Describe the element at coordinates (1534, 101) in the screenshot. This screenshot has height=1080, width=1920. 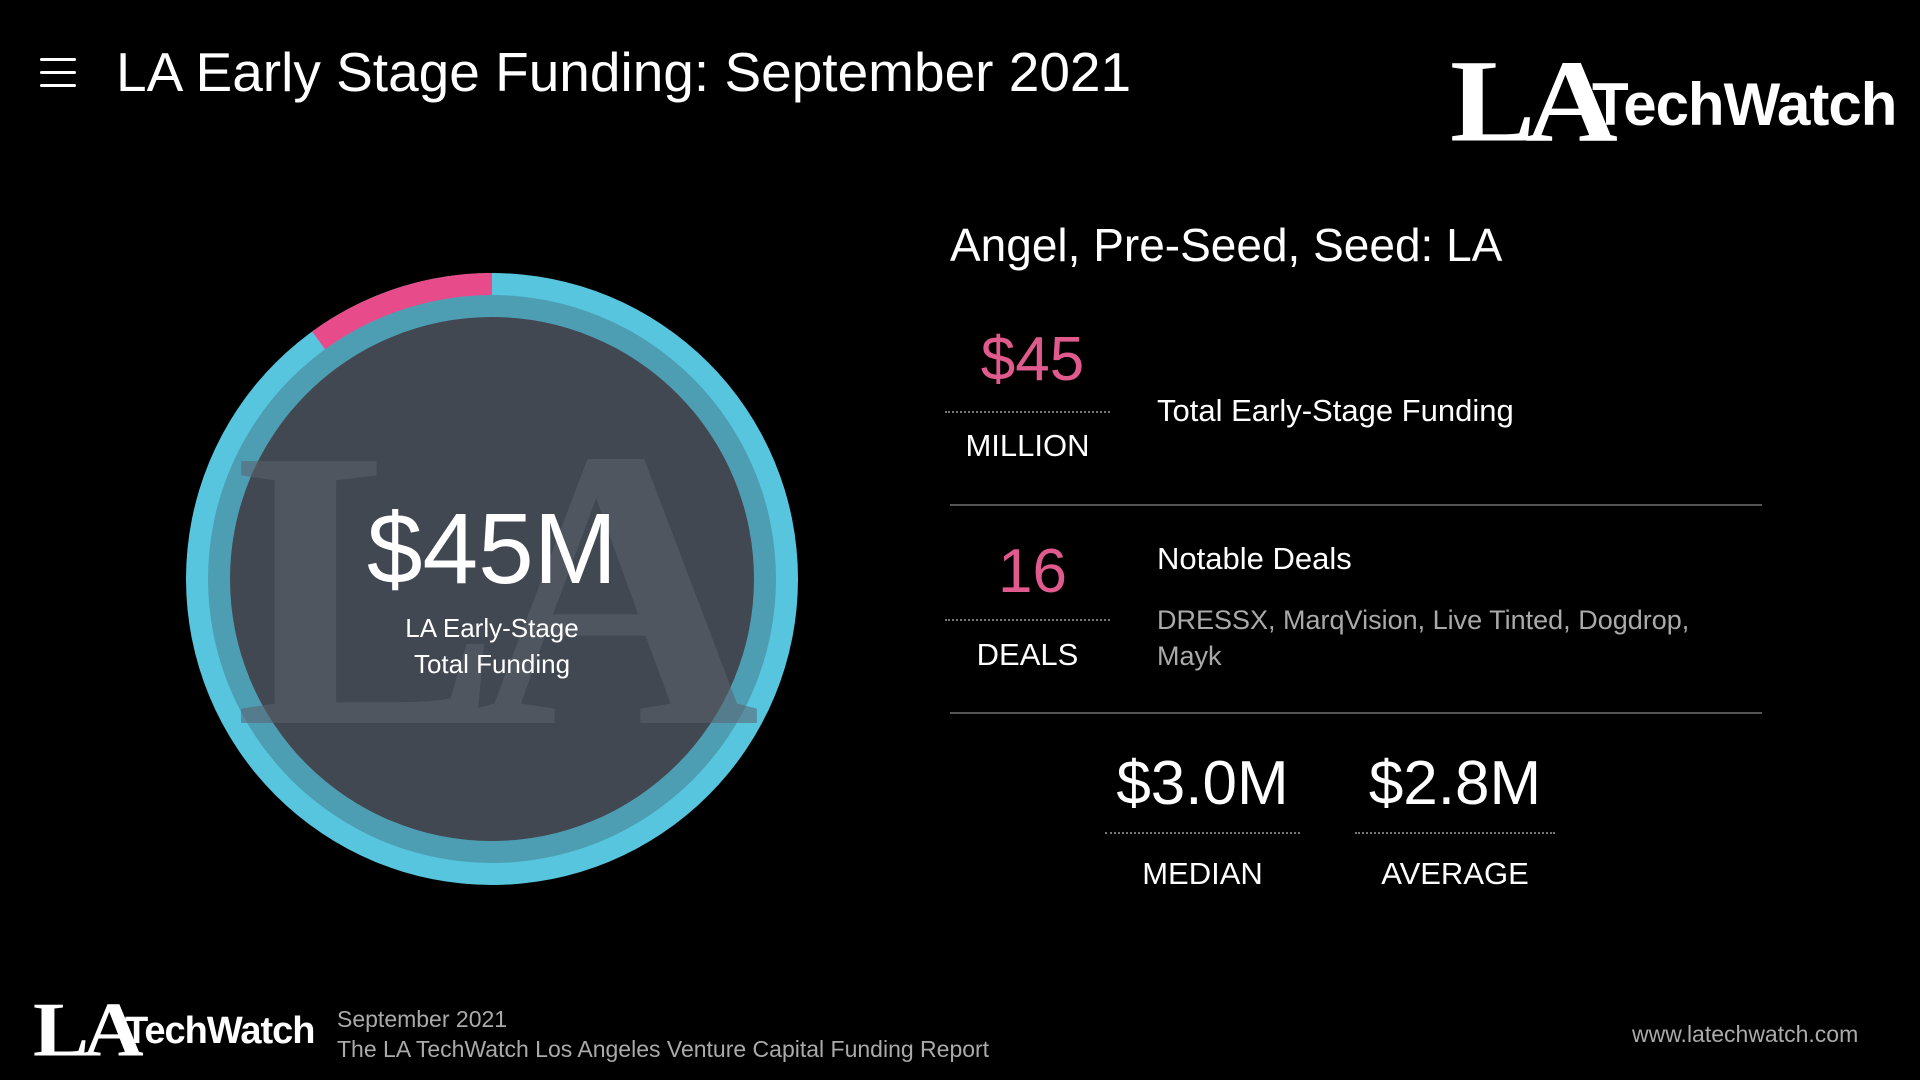
I see `logo-la-mark: LA` at that location.